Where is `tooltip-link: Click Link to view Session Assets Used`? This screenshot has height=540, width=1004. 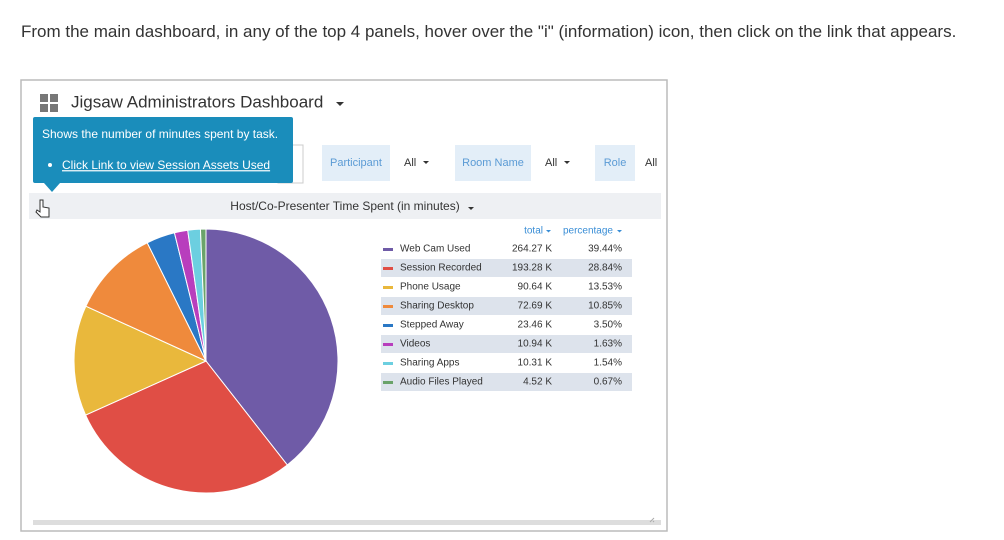
tooltip-link: Click Link to view Session Assets Used is located at coordinates (166, 165).